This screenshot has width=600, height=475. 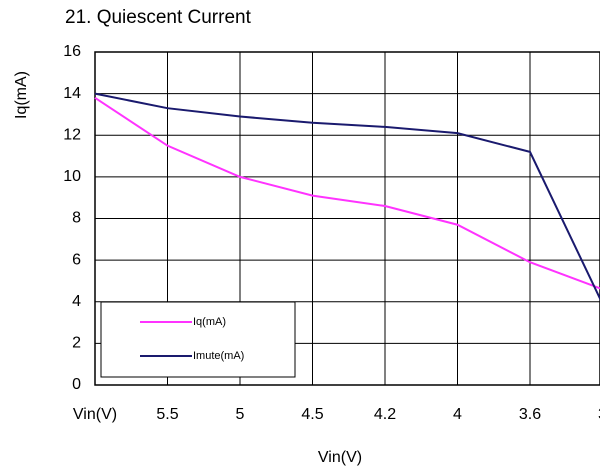 What do you see at coordinates (457, 414) in the screenshot?
I see `x-tick-label: 4` at bounding box center [457, 414].